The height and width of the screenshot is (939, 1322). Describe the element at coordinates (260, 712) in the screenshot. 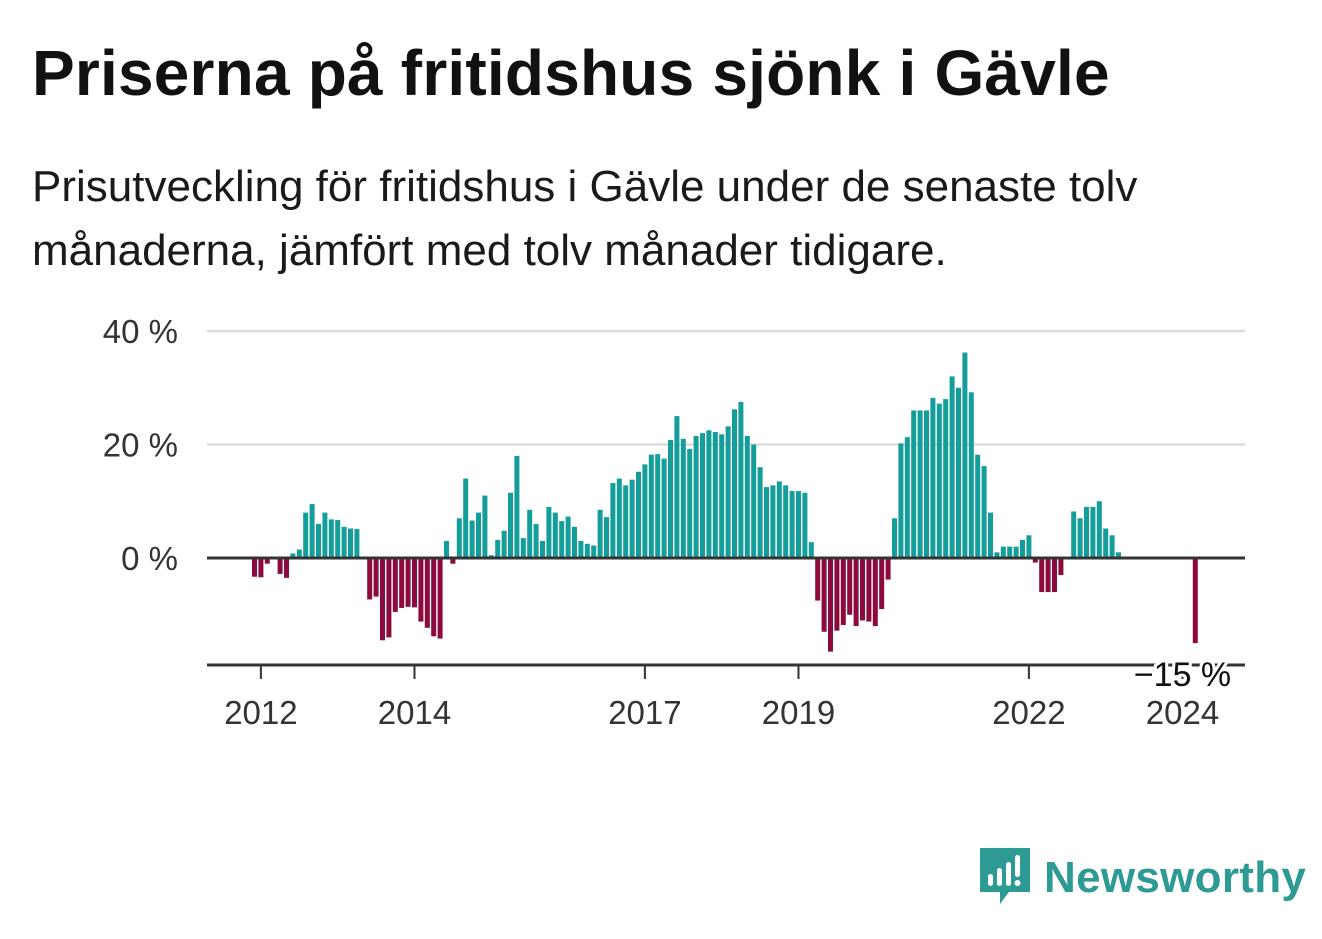

I see `x-tick-label: 2012` at that location.